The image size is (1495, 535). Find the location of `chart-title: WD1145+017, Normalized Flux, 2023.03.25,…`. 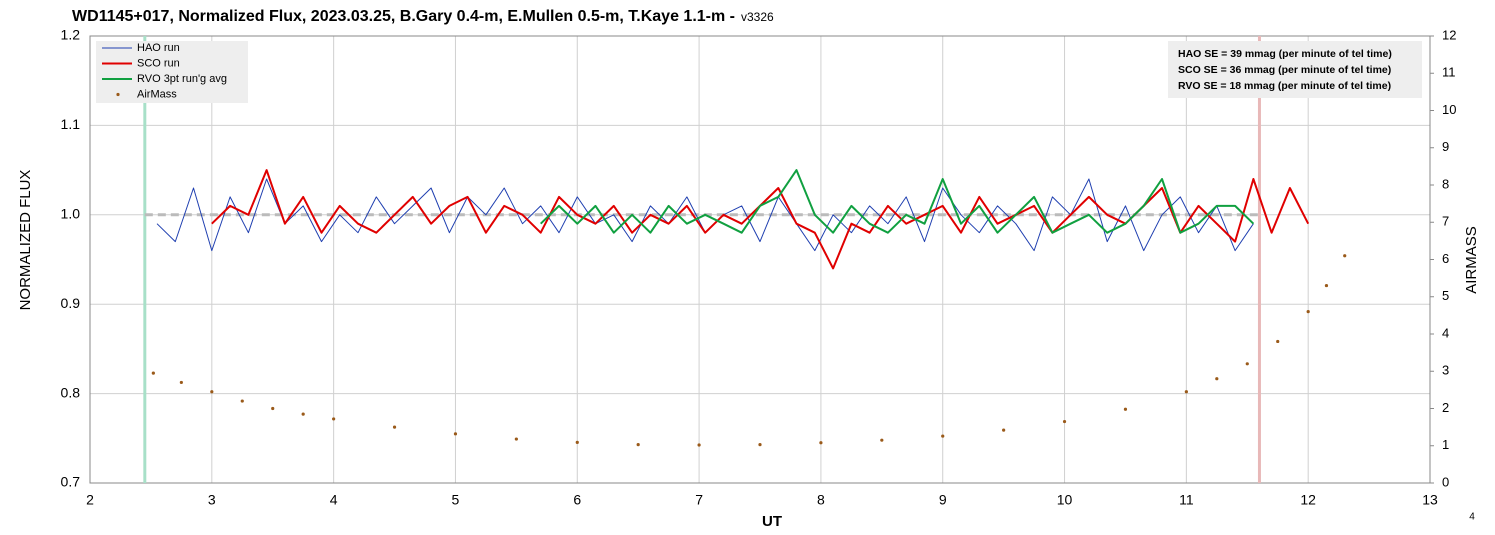

chart-title: WD1145+017, Normalized Flux, 2023.03.25,… is located at coordinates (403, 16).